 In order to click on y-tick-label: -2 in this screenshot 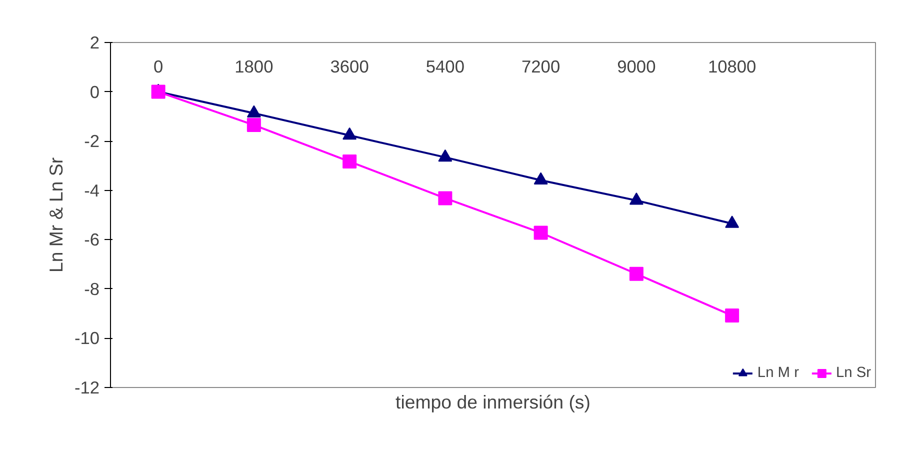, I will do `click(92, 141)`.